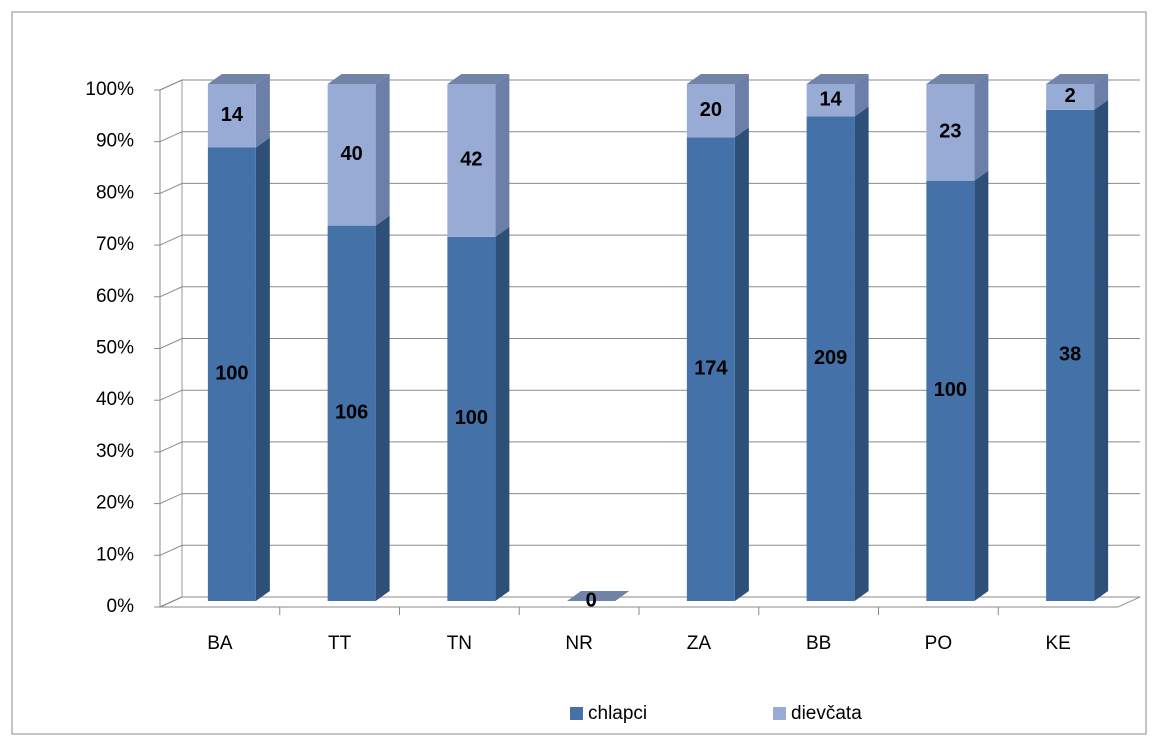 The width and height of the screenshot is (1158, 745). I want to click on y-tick-label: 40%, so click(115, 399).